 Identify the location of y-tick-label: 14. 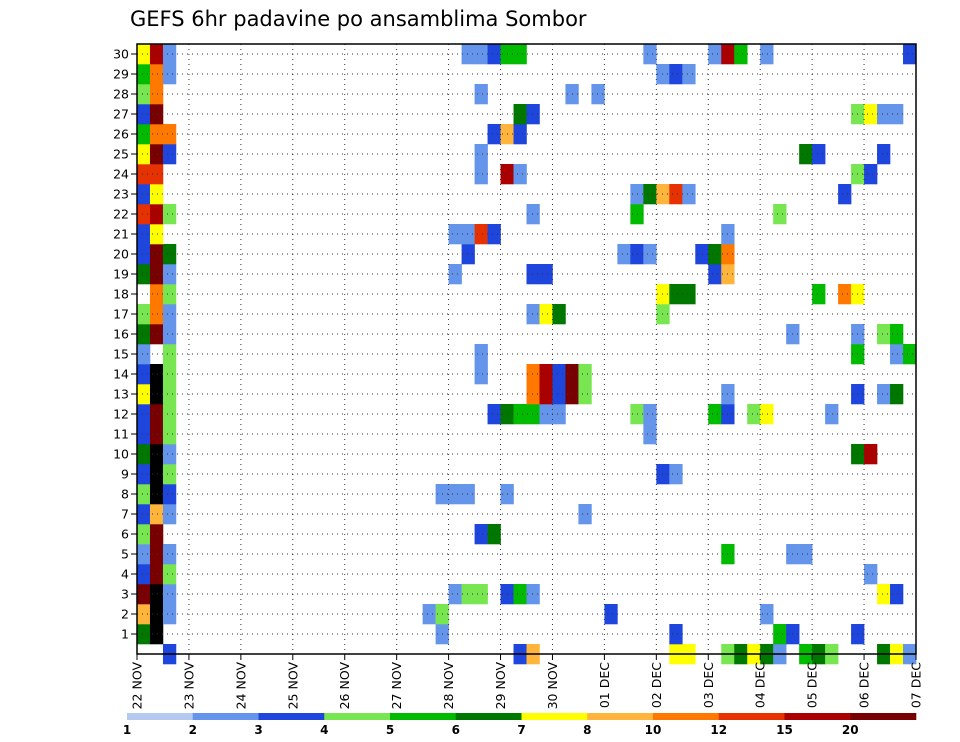
(121, 374).